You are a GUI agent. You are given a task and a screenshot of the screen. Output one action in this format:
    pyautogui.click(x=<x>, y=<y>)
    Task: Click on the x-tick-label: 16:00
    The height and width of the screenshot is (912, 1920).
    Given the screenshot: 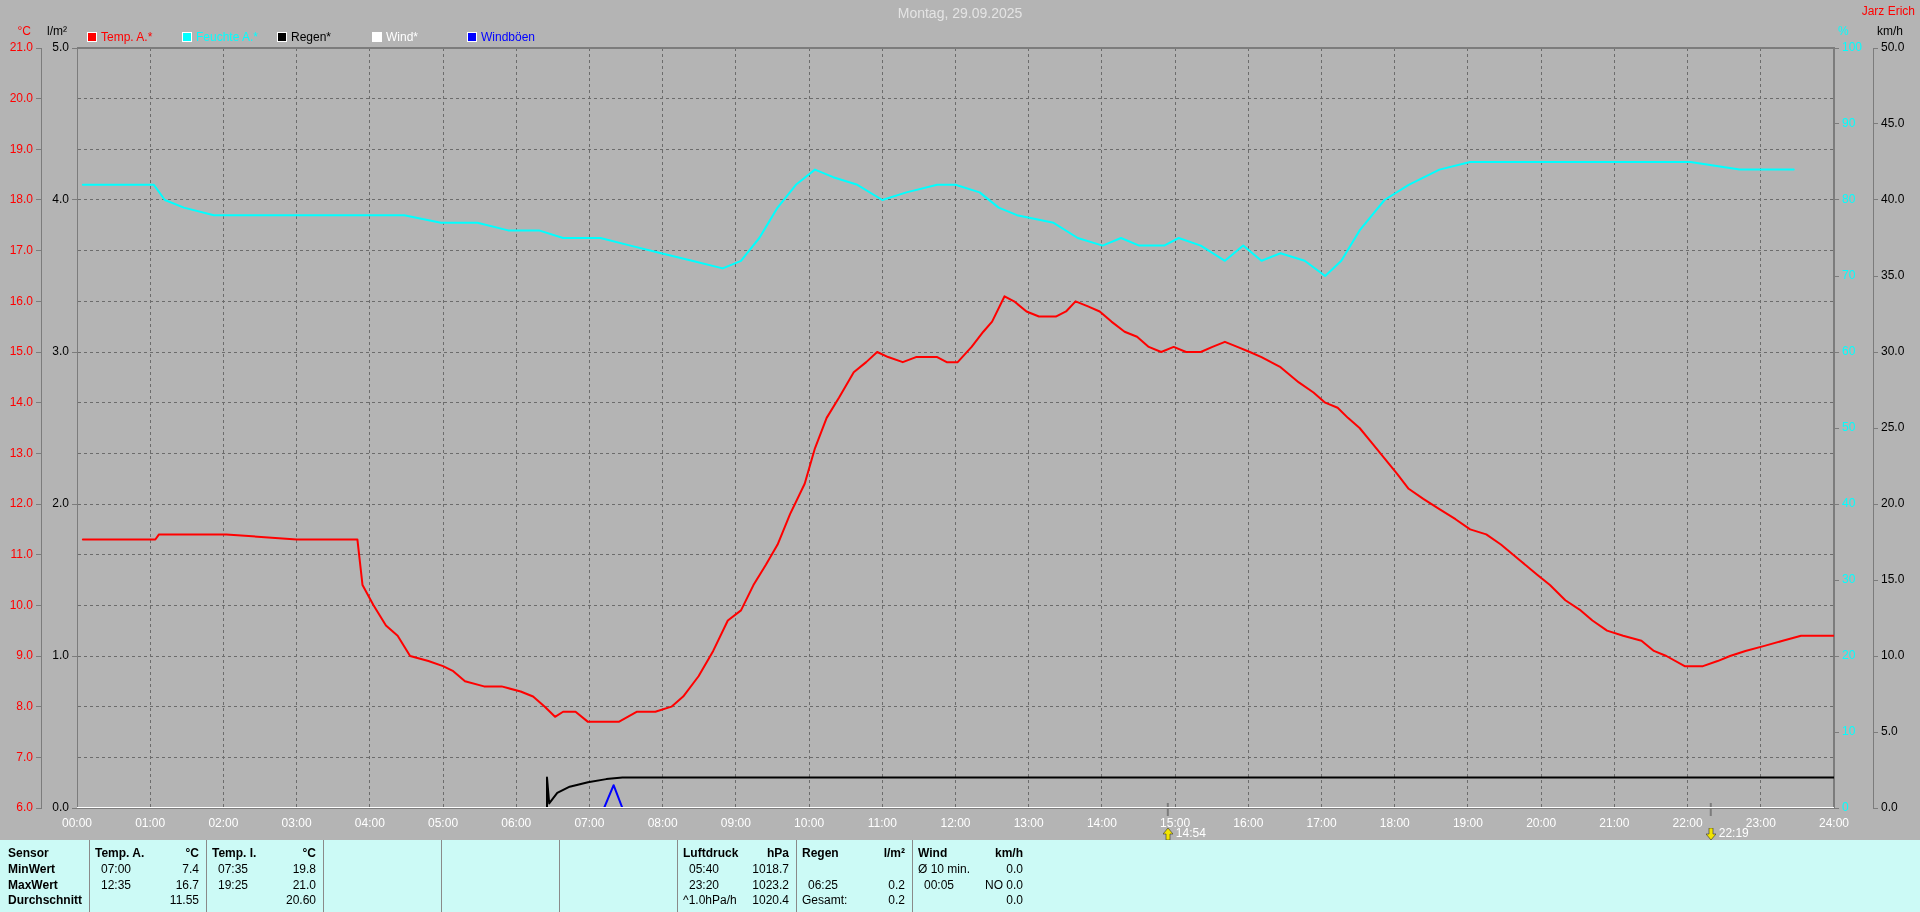 What is the action you would take?
    pyautogui.click(x=1248, y=822)
    